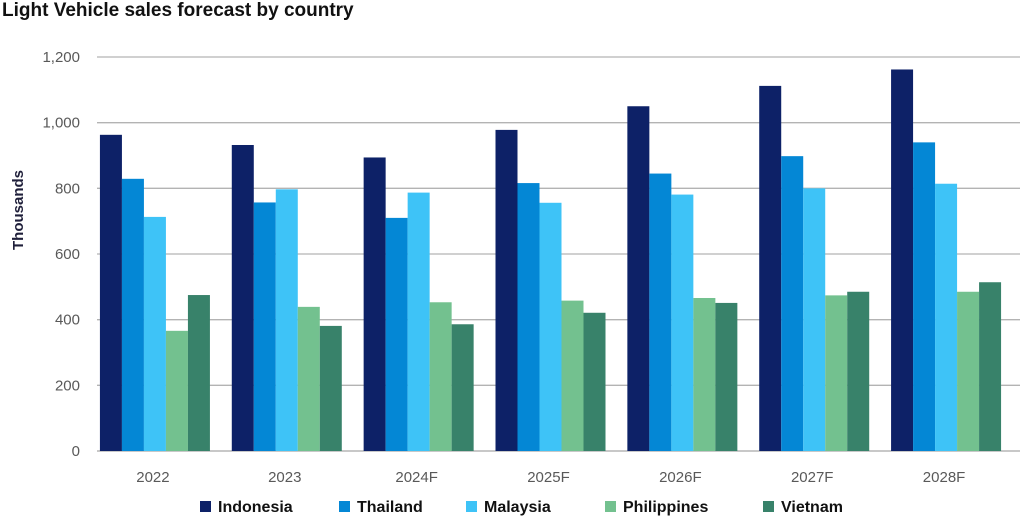  Describe the element at coordinates (924, 296) in the screenshot. I see `bar-thailand-2028f` at that location.